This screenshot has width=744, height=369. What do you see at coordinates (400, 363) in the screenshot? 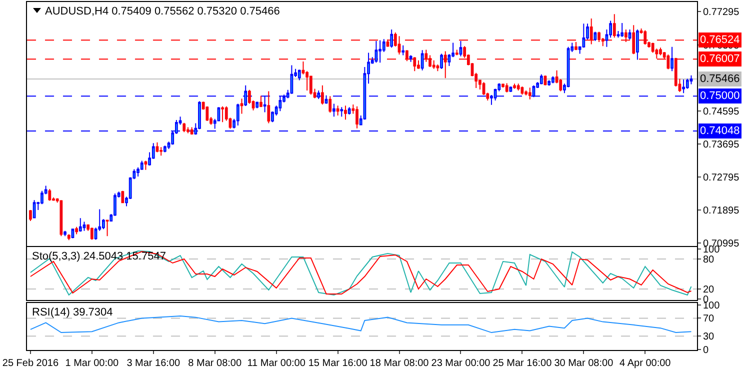
I see `x-tick-label: 18 Mar 08:00` at bounding box center [400, 363].